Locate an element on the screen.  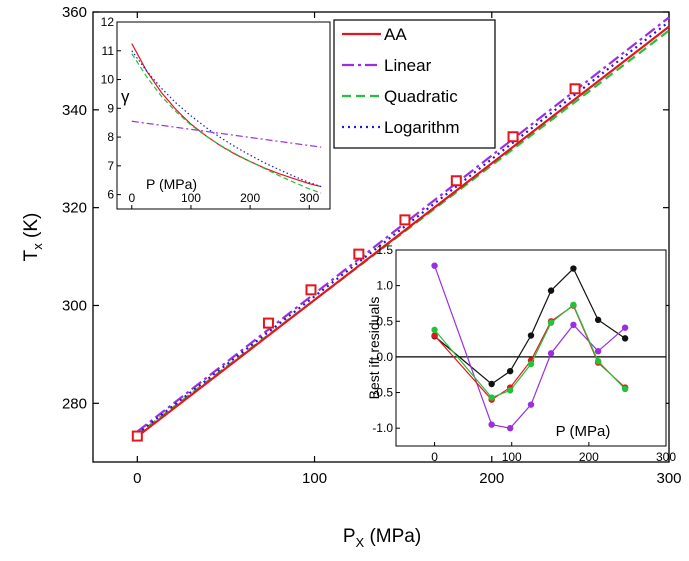
inset-gamma-series-linear is located at coordinates (226, 134).